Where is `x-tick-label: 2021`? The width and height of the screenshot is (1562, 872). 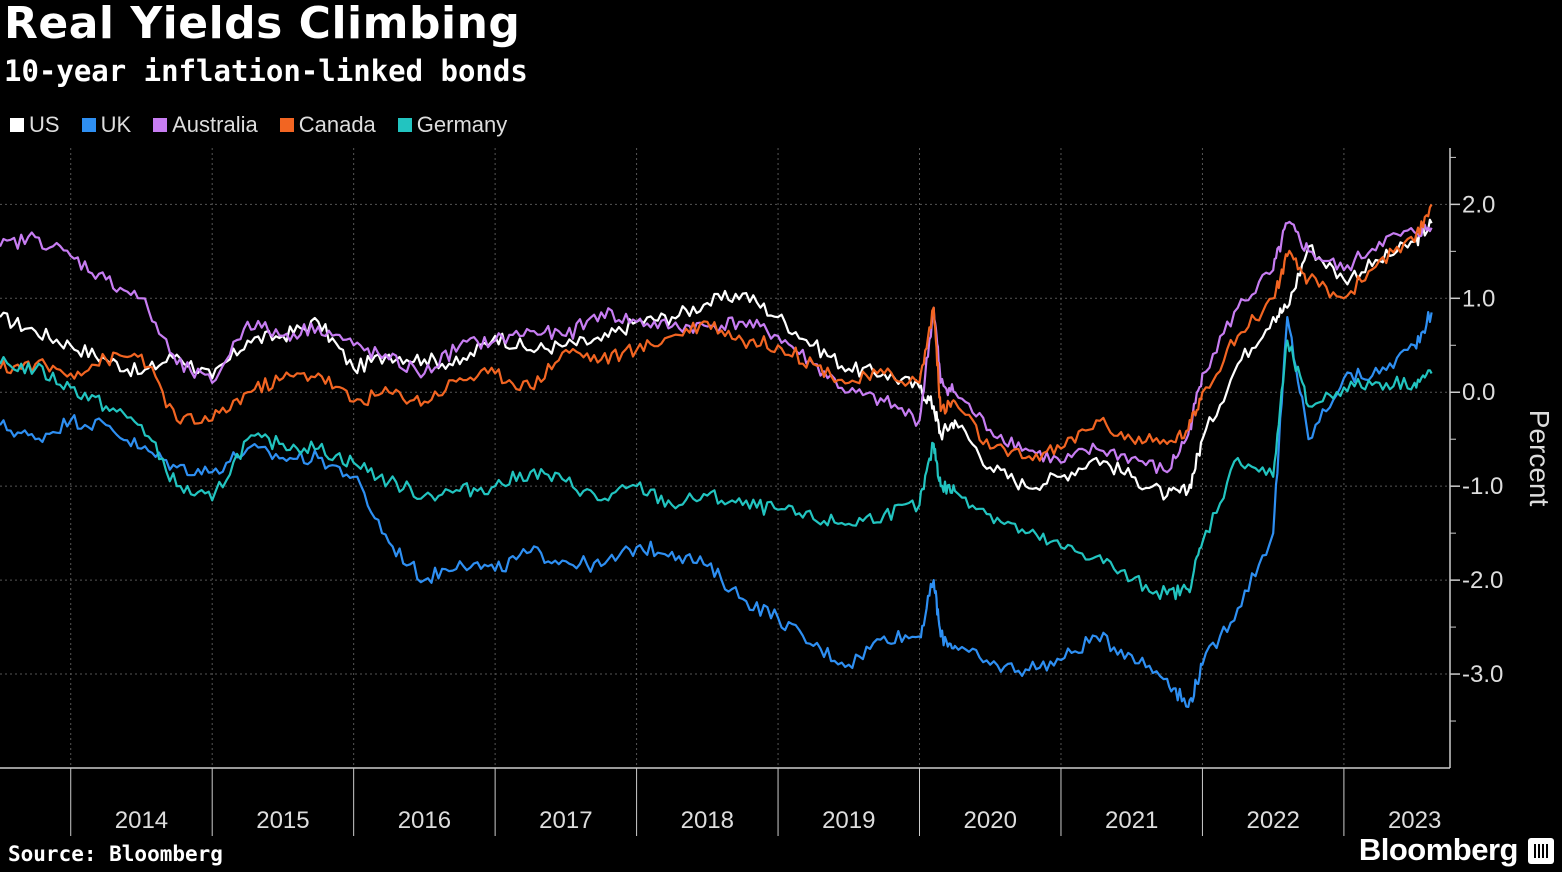
x-tick-label: 2021 is located at coordinates (1131, 820).